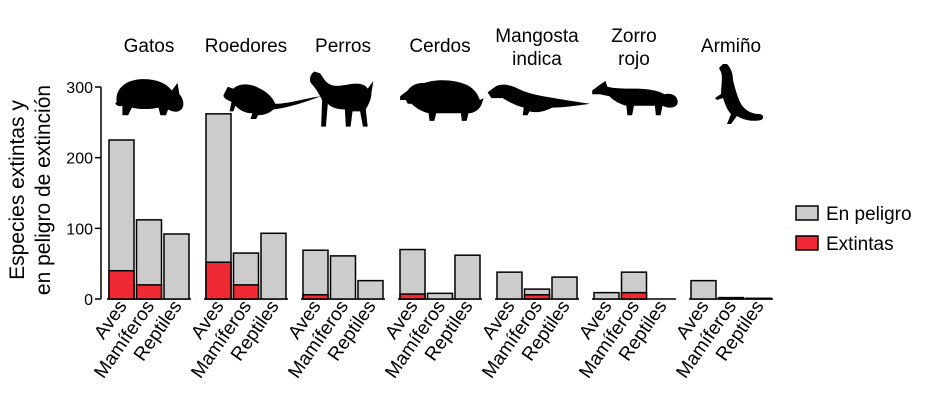 The width and height of the screenshot is (926, 404). Describe the element at coordinates (869, 214) in the screenshot. I see `legend-label: En peligro` at that location.